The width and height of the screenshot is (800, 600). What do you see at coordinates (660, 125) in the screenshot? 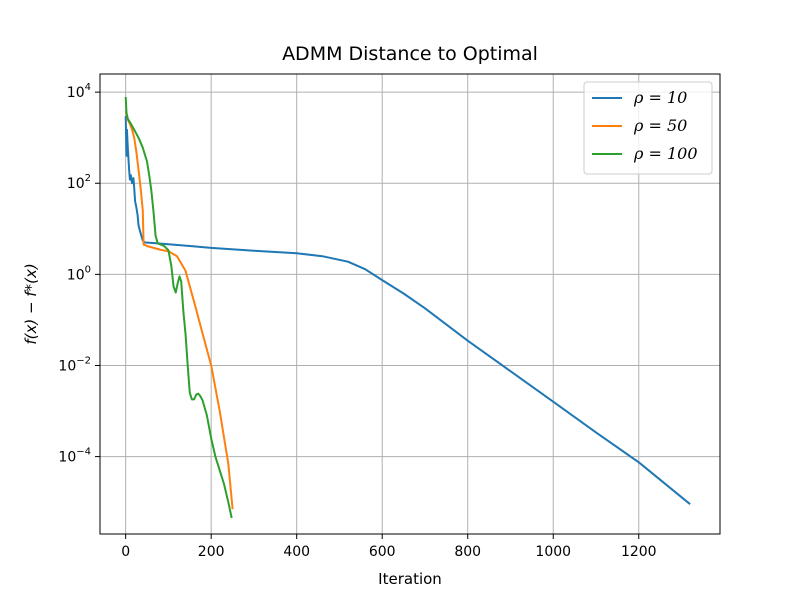
I see `legend-label-2: ρ = 50` at bounding box center [660, 125].